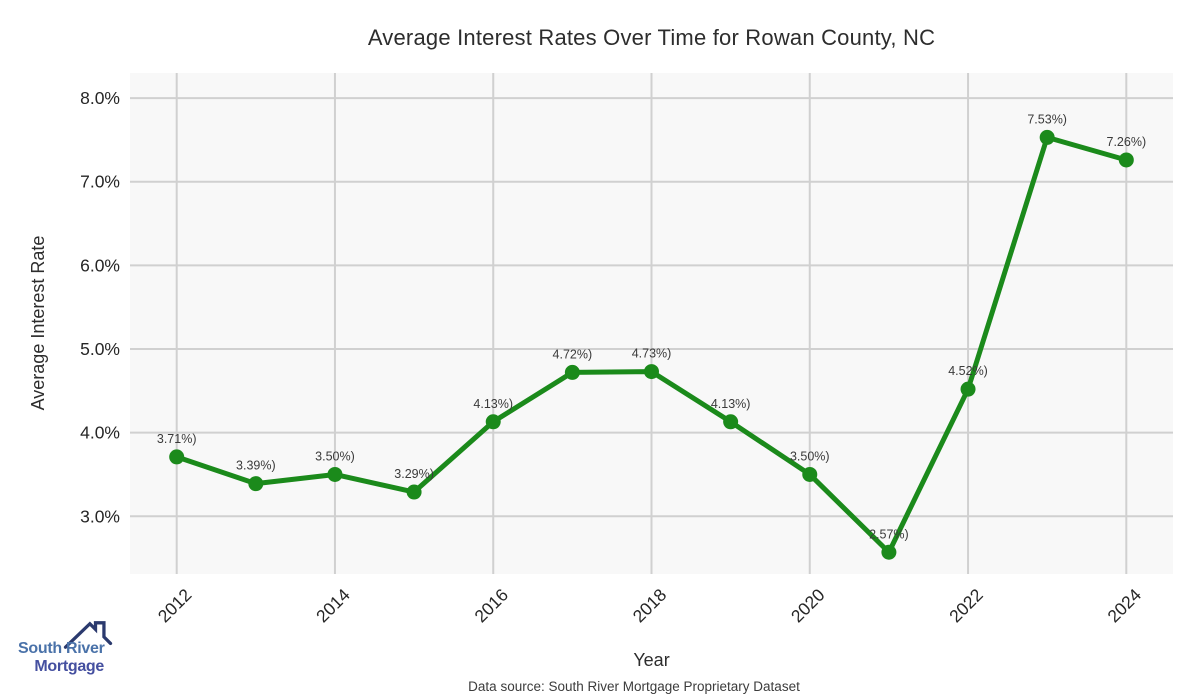  I want to click on point-label: 3.29%), so click(414, 474).